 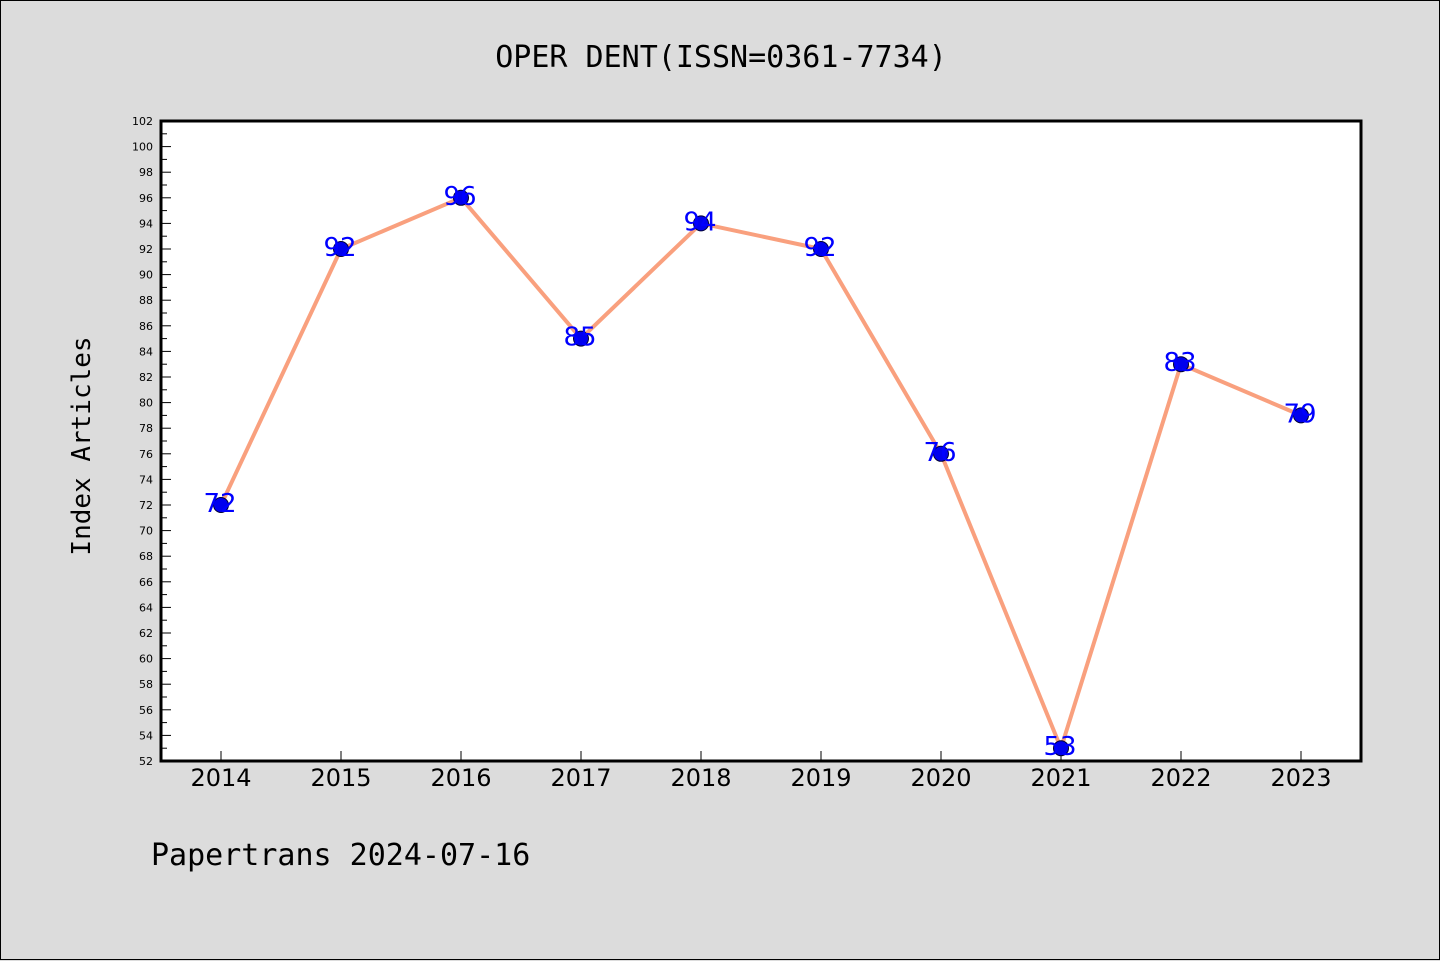 I want to click on y-tick-label: 64, so click(x=146, y=607).